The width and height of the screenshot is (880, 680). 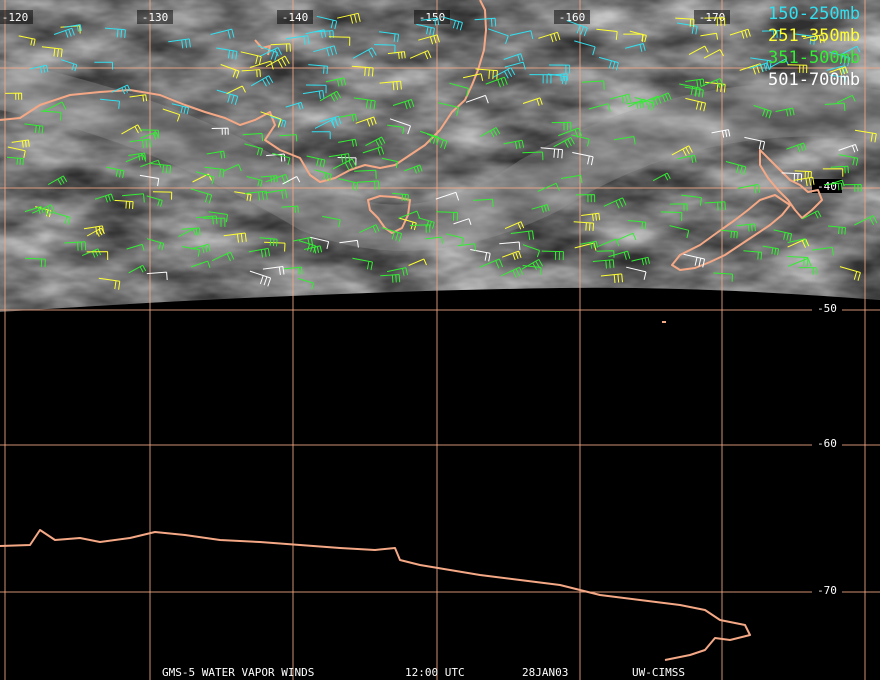 I want to click on longitude-label: -130, so click(x=155, y=17).